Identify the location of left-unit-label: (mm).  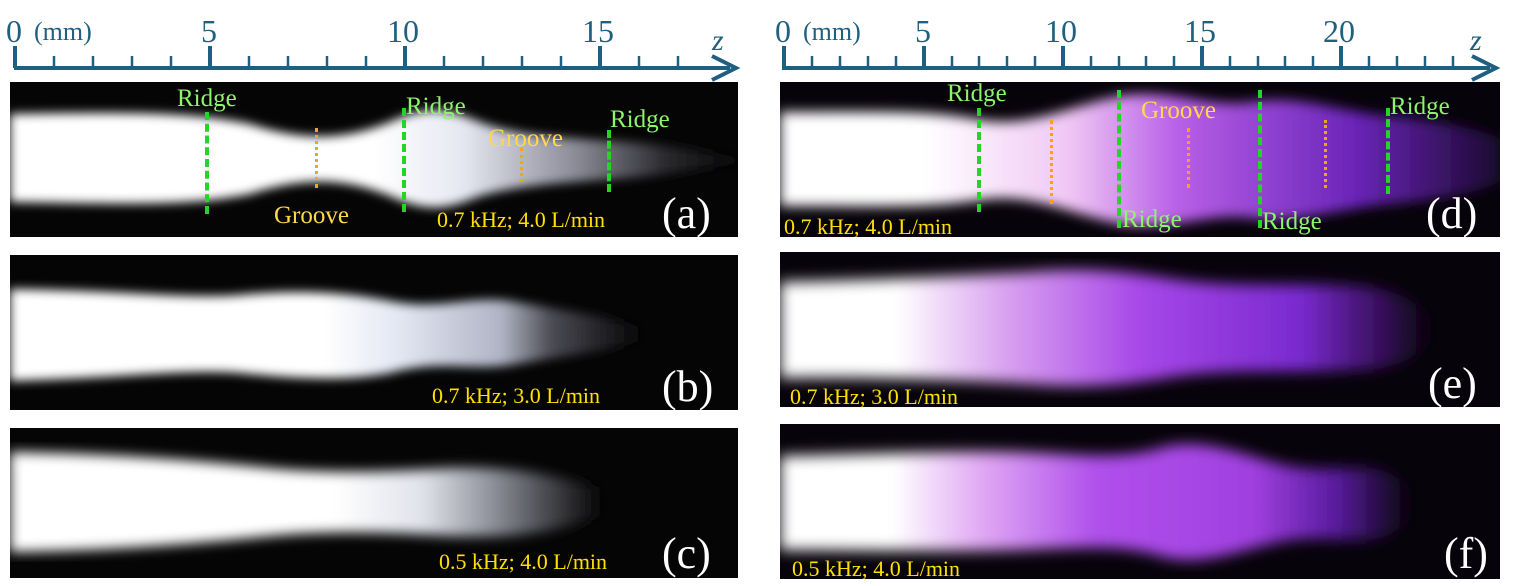
(63, 31).